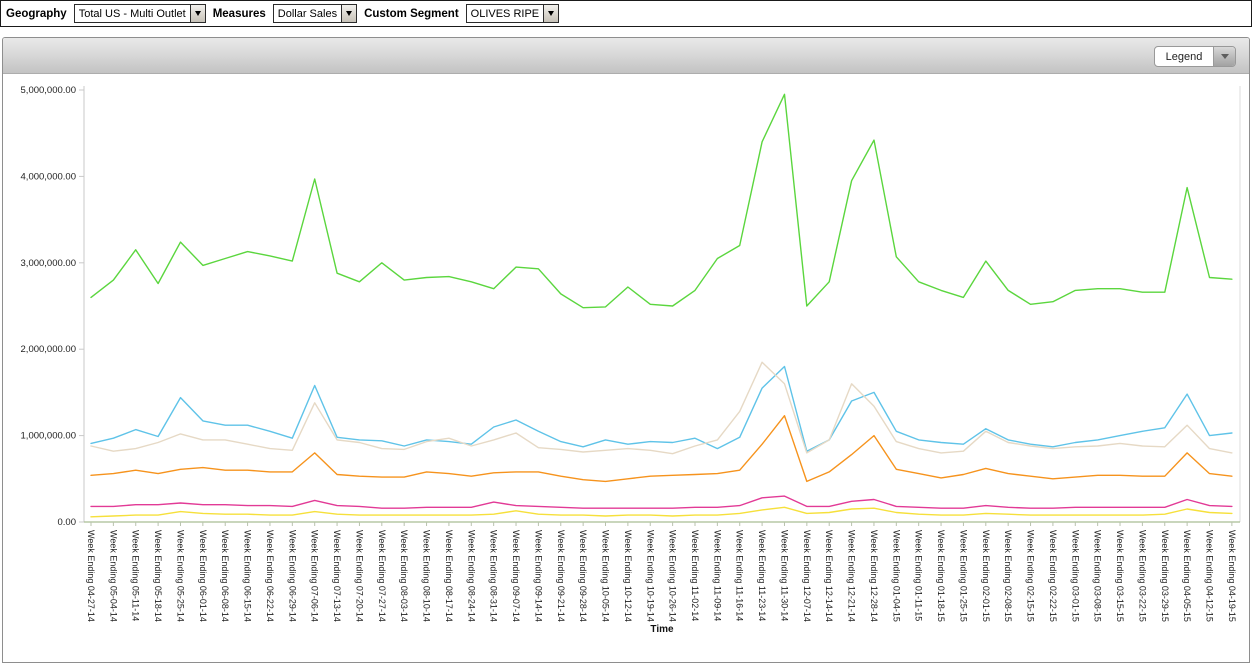  What do you see at coordinates (628, 576) in the screenshot?
I see `x-axis-label: Week Ending 10-12-14` at bounding box center [628, 576].